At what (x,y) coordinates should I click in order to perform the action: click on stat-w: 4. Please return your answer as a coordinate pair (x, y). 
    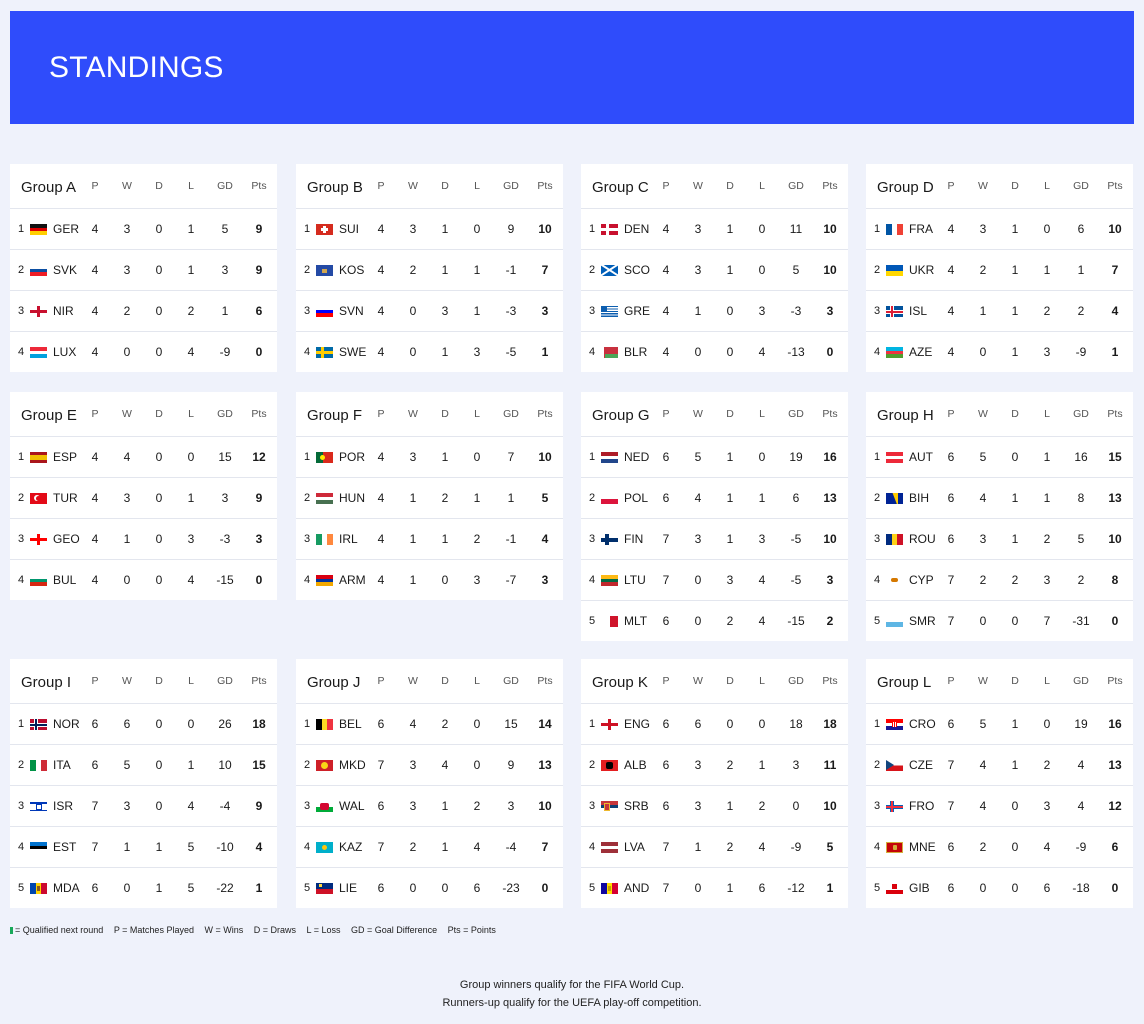
    Looking at the image, I should click on (698, 498).